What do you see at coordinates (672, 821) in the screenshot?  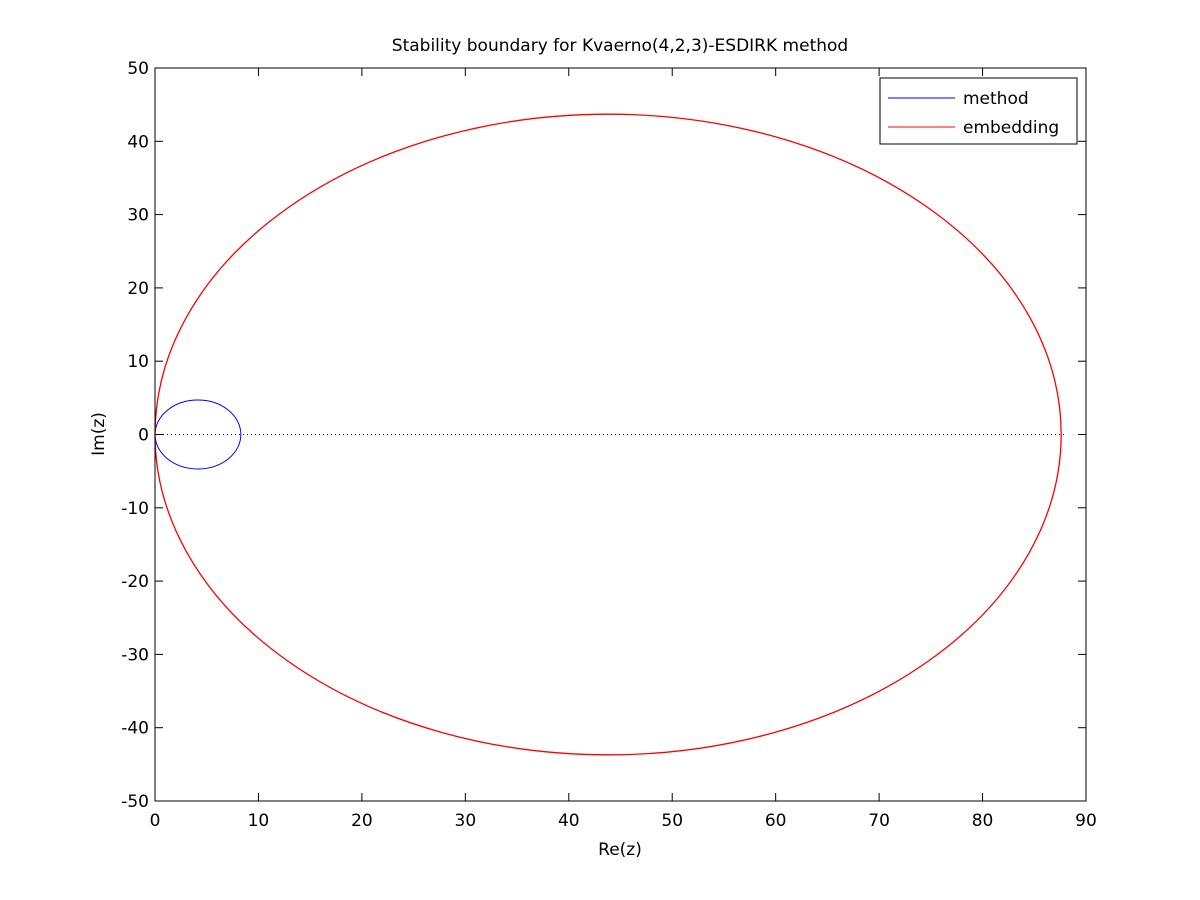 I see `x-tick-label: 50` at bounding box center [672, 821].